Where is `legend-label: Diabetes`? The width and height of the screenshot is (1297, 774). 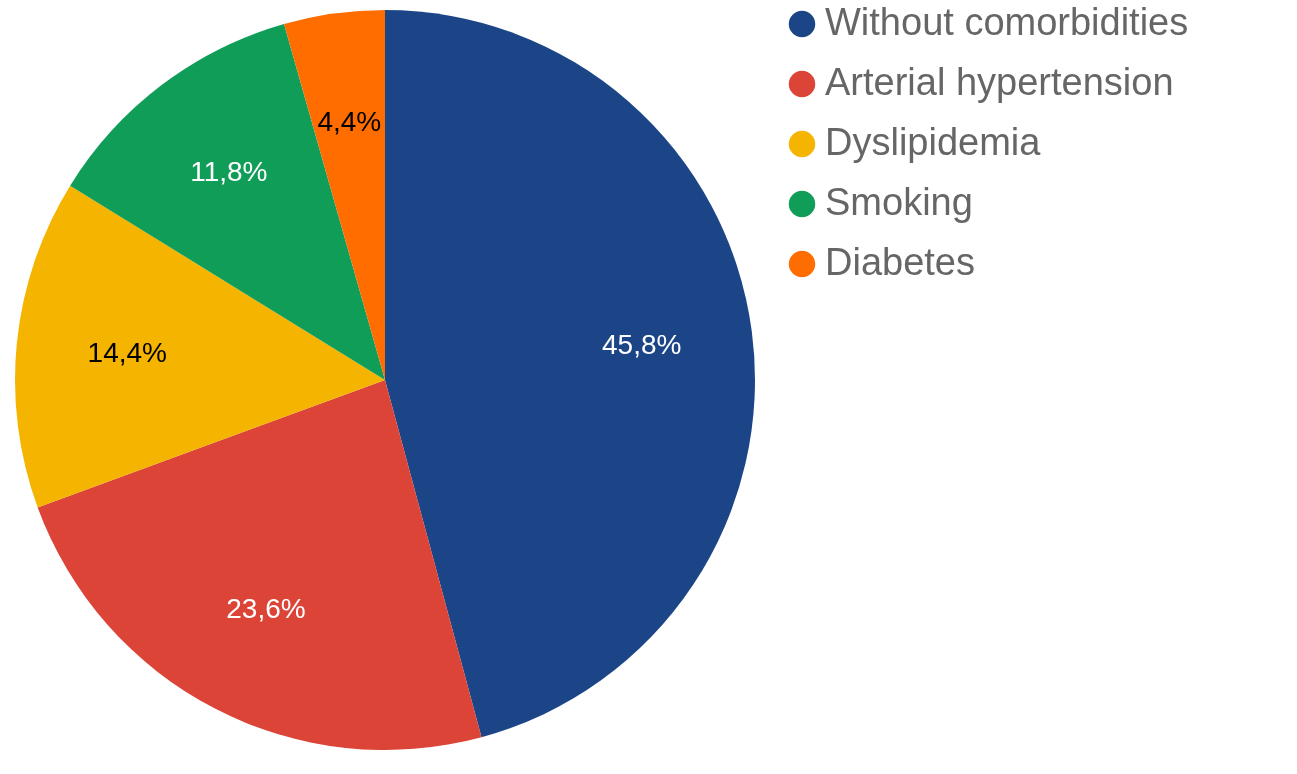 legend-label: Diabetes is located at coordinates (900, 262).